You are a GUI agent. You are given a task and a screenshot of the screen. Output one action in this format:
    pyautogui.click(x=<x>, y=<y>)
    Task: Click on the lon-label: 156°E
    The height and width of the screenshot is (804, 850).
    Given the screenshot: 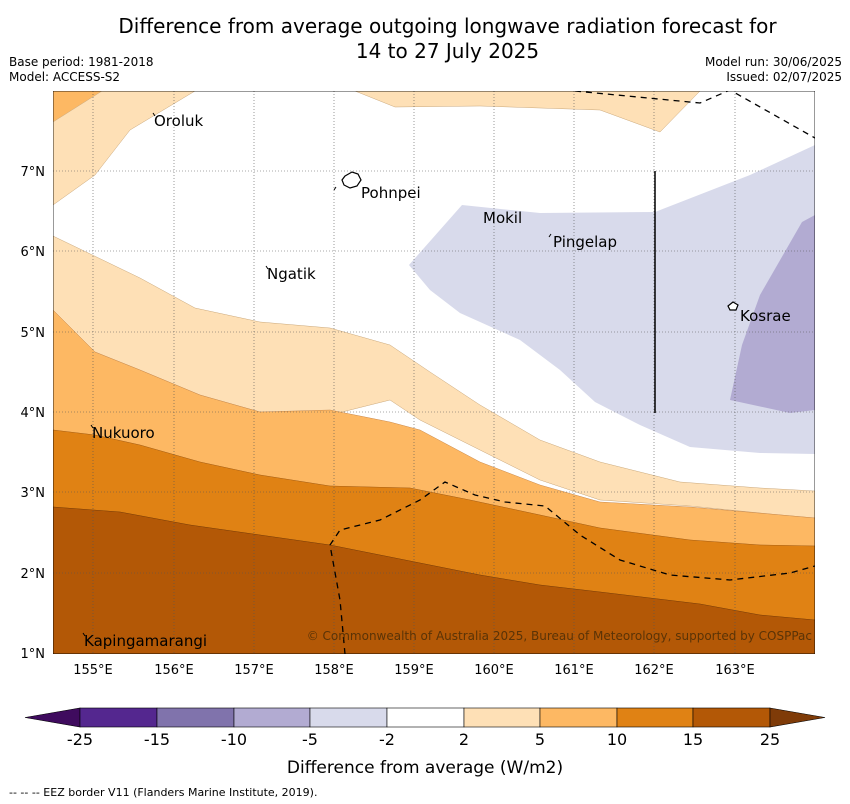 What is the action you would take?
    pyautogui.click(x=174, y=670)
    